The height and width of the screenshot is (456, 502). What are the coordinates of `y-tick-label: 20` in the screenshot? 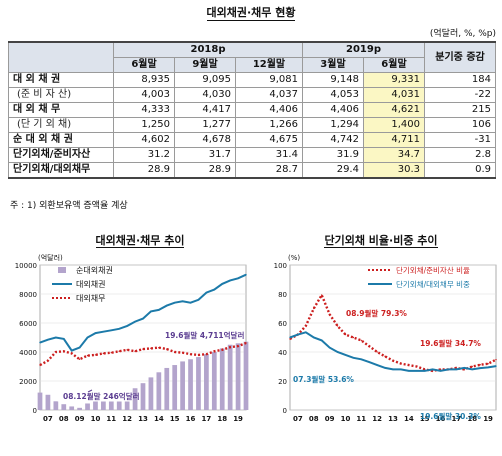 It's located at (282, 382).